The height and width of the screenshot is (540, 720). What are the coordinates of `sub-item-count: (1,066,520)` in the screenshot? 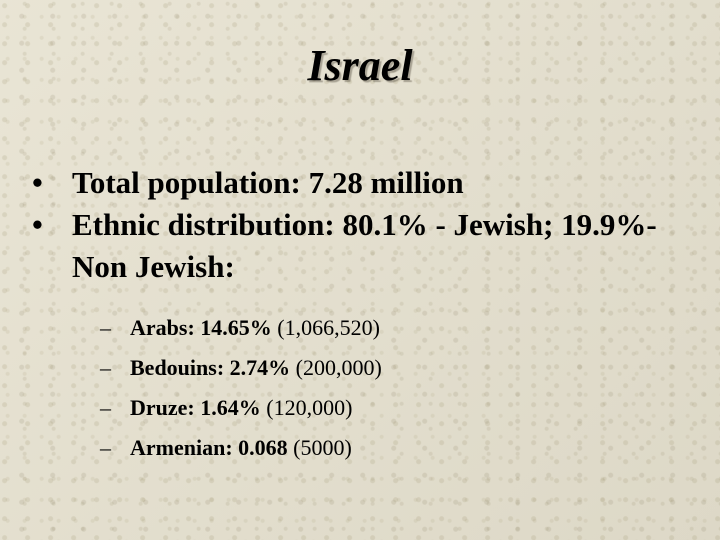 It's located at (328, 327).